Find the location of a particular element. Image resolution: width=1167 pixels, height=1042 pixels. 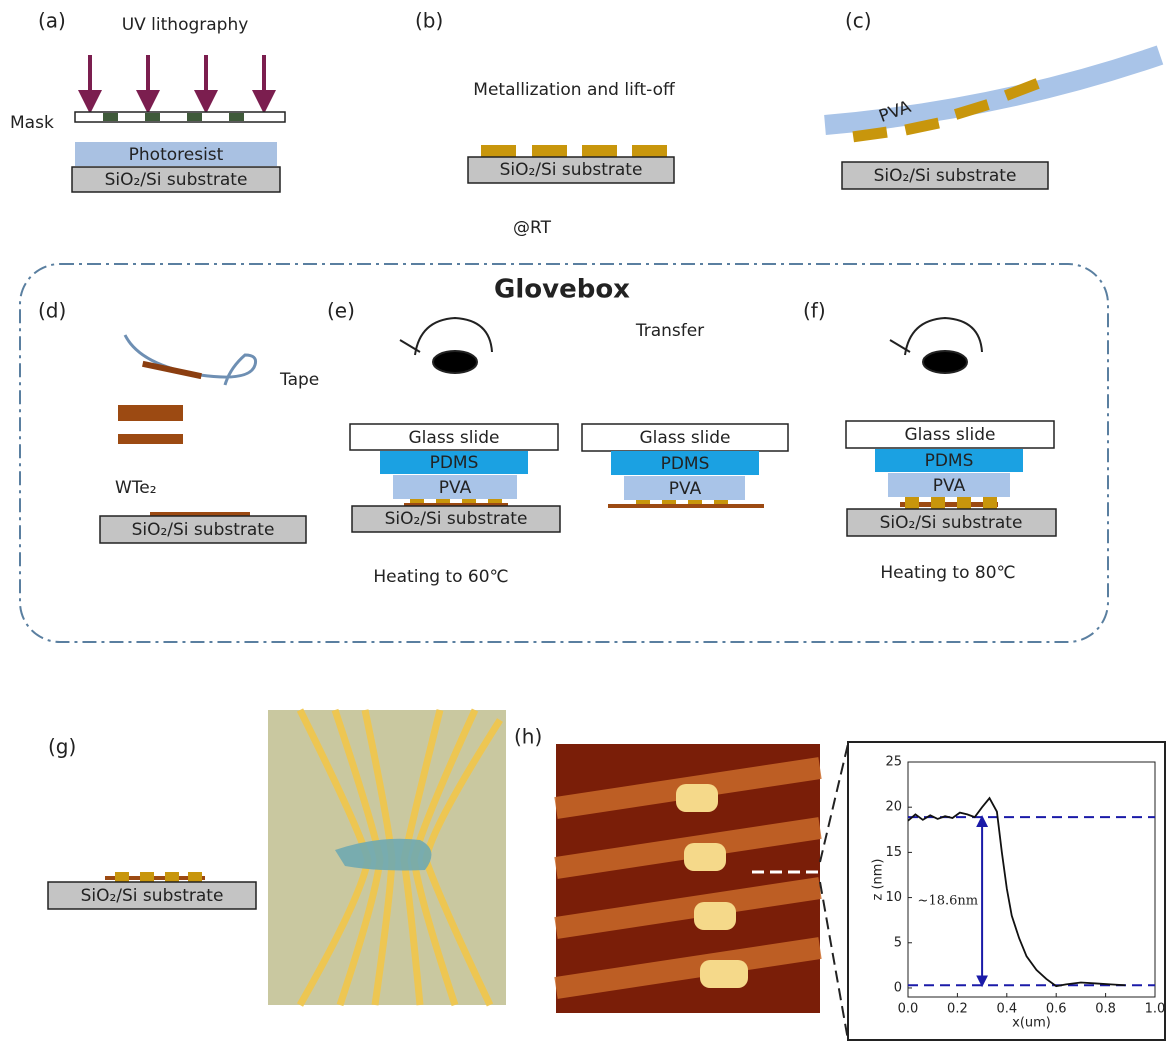

panel-g: (g) SiO₂/Si substrate is located at coordinates (276, 857).